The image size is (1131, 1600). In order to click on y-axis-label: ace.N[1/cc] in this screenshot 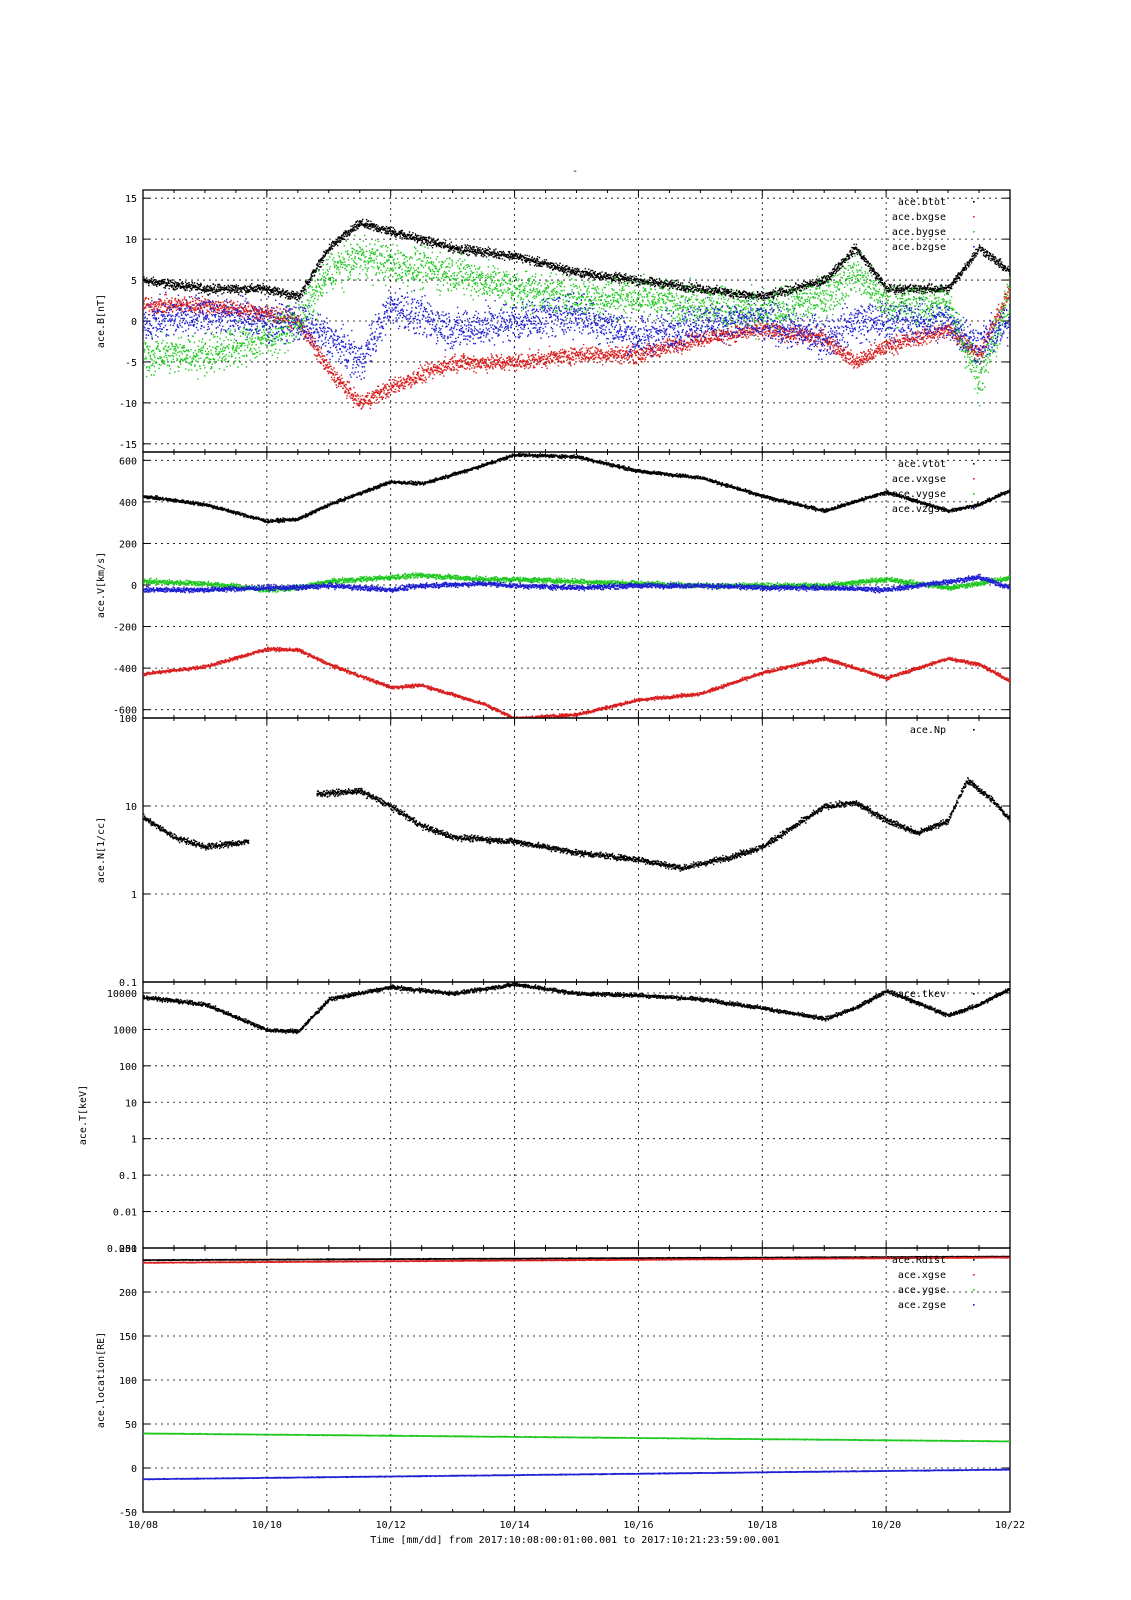, I will do `click(101, 850)`.